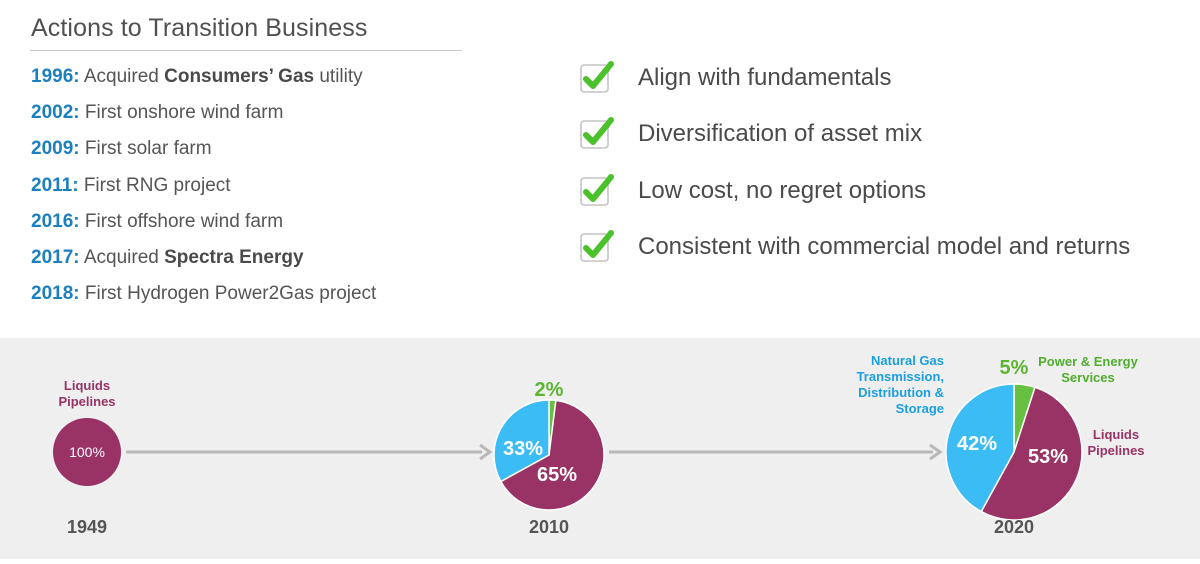 Image resolution: width=1200 pixels, height=564 pixels. I want to click on pie-data-label: 53%, so click(1048, 457).